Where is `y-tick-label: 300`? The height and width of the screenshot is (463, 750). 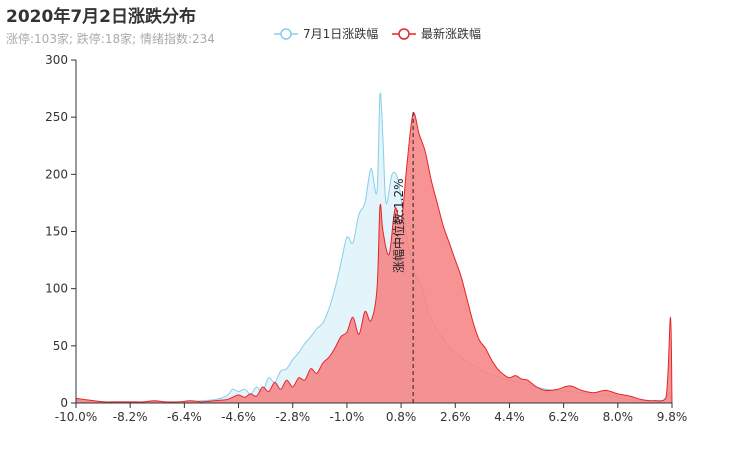 y-tick-label: 300 is located at coordinates (56, 60).